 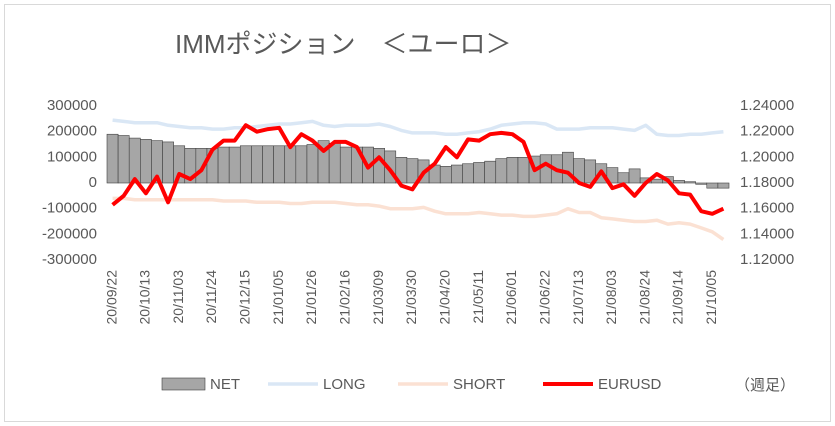 What do you see at coordinates (72, 131) in the screenshot?
I see `y-tick-label: 200000` at bounding box center [72, 131].